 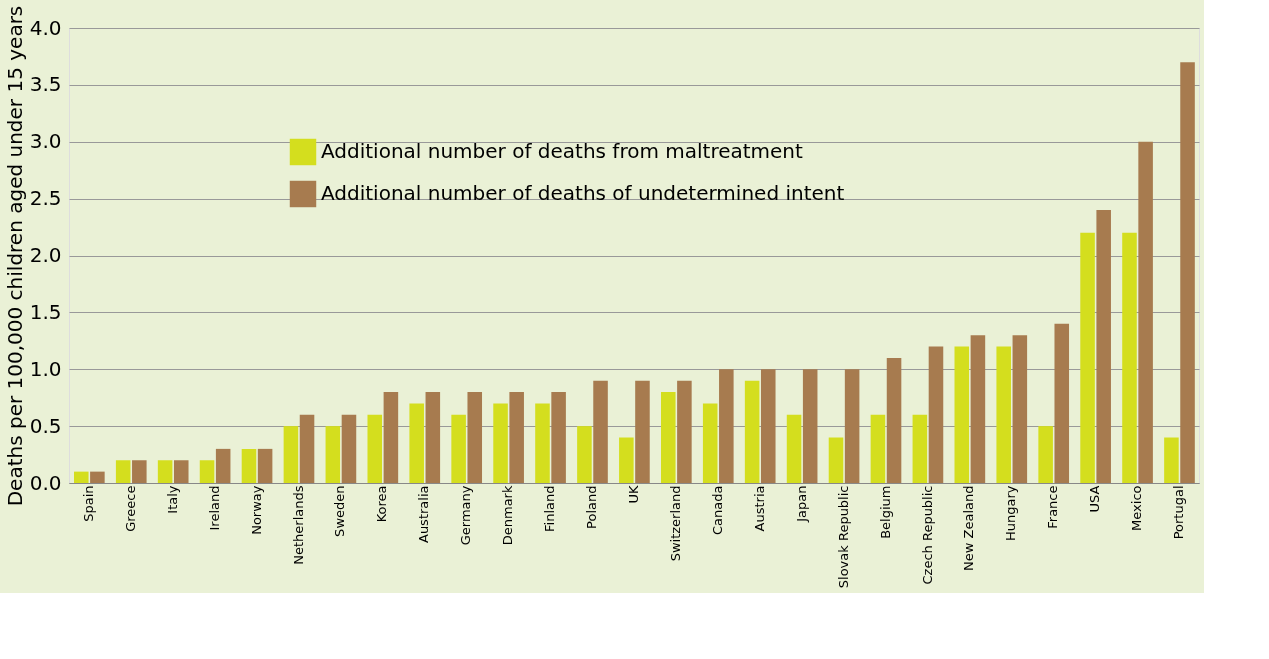 What do you see at coordinates (759, 508) in the screenshot?
I see `x-tick-label: Austria` at bounding box center [759, 508].